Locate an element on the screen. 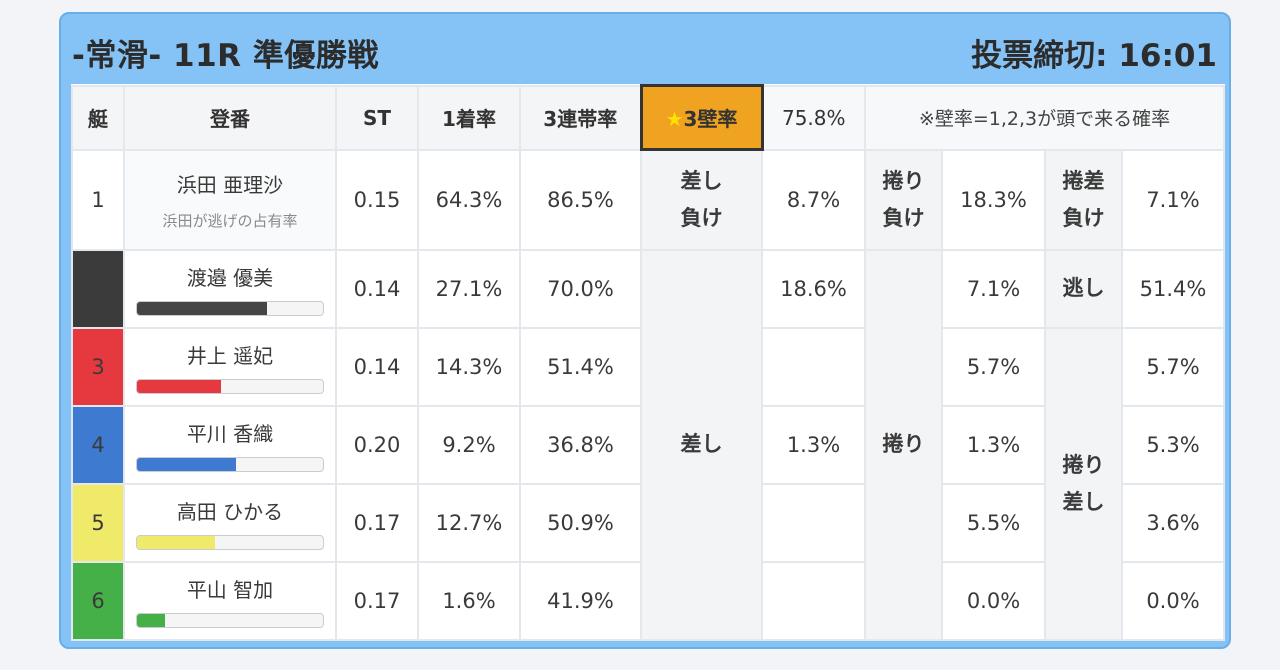 This screenshot has height=670, width=1280. boat-number-5: 5 is located at coordinates (98, 522).